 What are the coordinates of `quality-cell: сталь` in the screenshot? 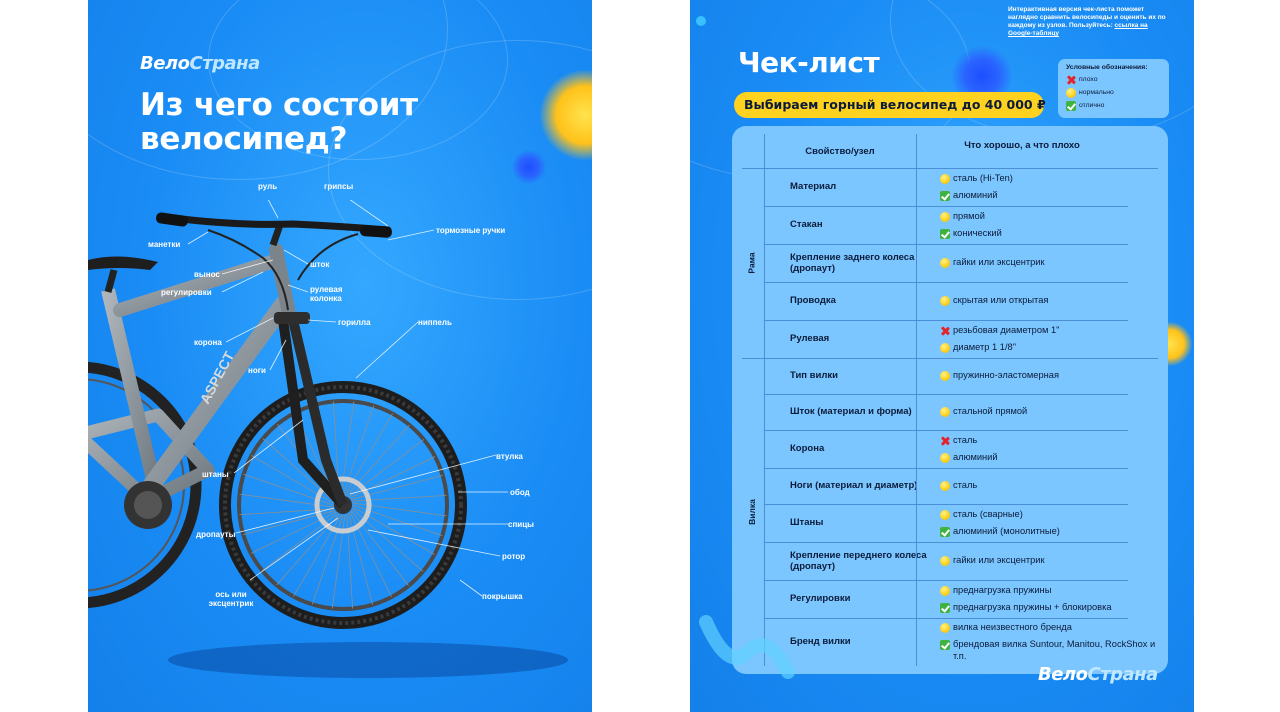 It's located at (1054, 486).